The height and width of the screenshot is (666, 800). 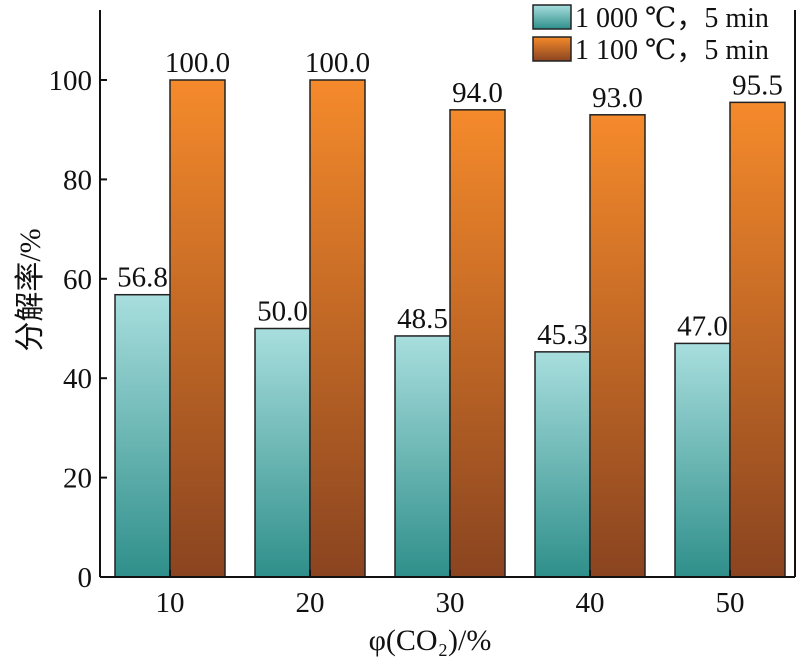 I want to click on y-ticks-group: 0 20 40 60 80 100, so click(x=78, y=329).